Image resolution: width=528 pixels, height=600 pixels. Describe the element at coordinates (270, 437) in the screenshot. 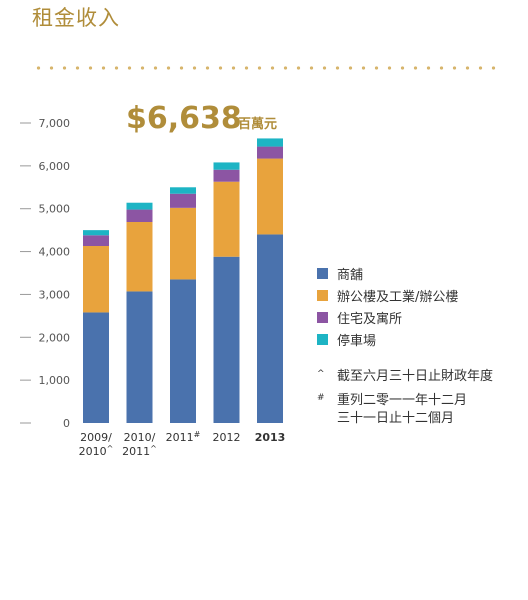

I see `x-tick-label: 2013` at that location.